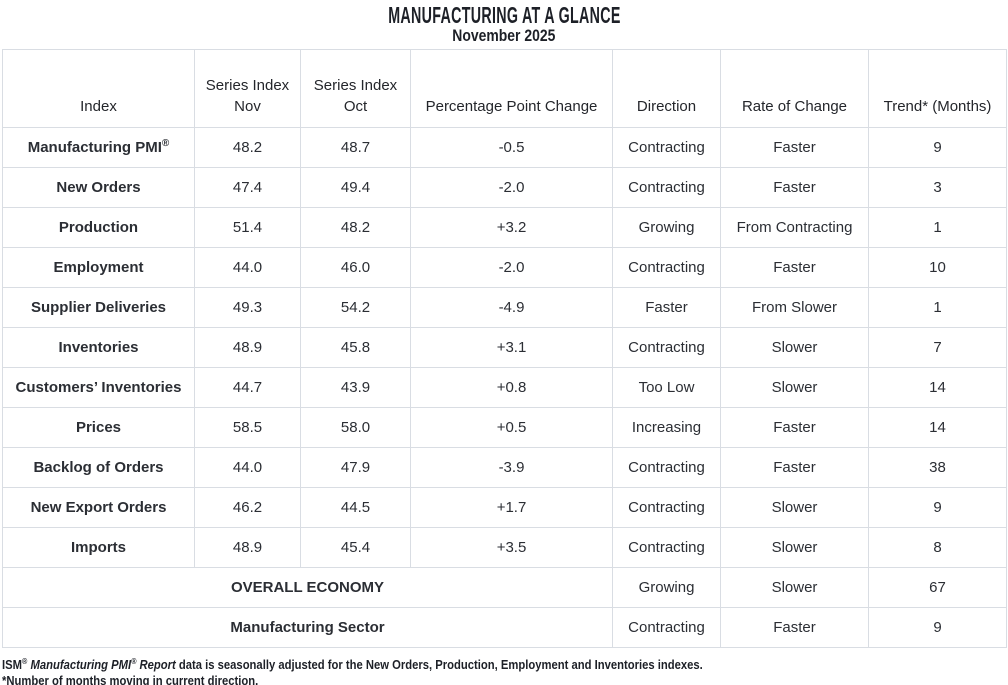 The image size is (1008, 685). I want to click on cell-series-index-oct: 48.2, so click(355, 227).